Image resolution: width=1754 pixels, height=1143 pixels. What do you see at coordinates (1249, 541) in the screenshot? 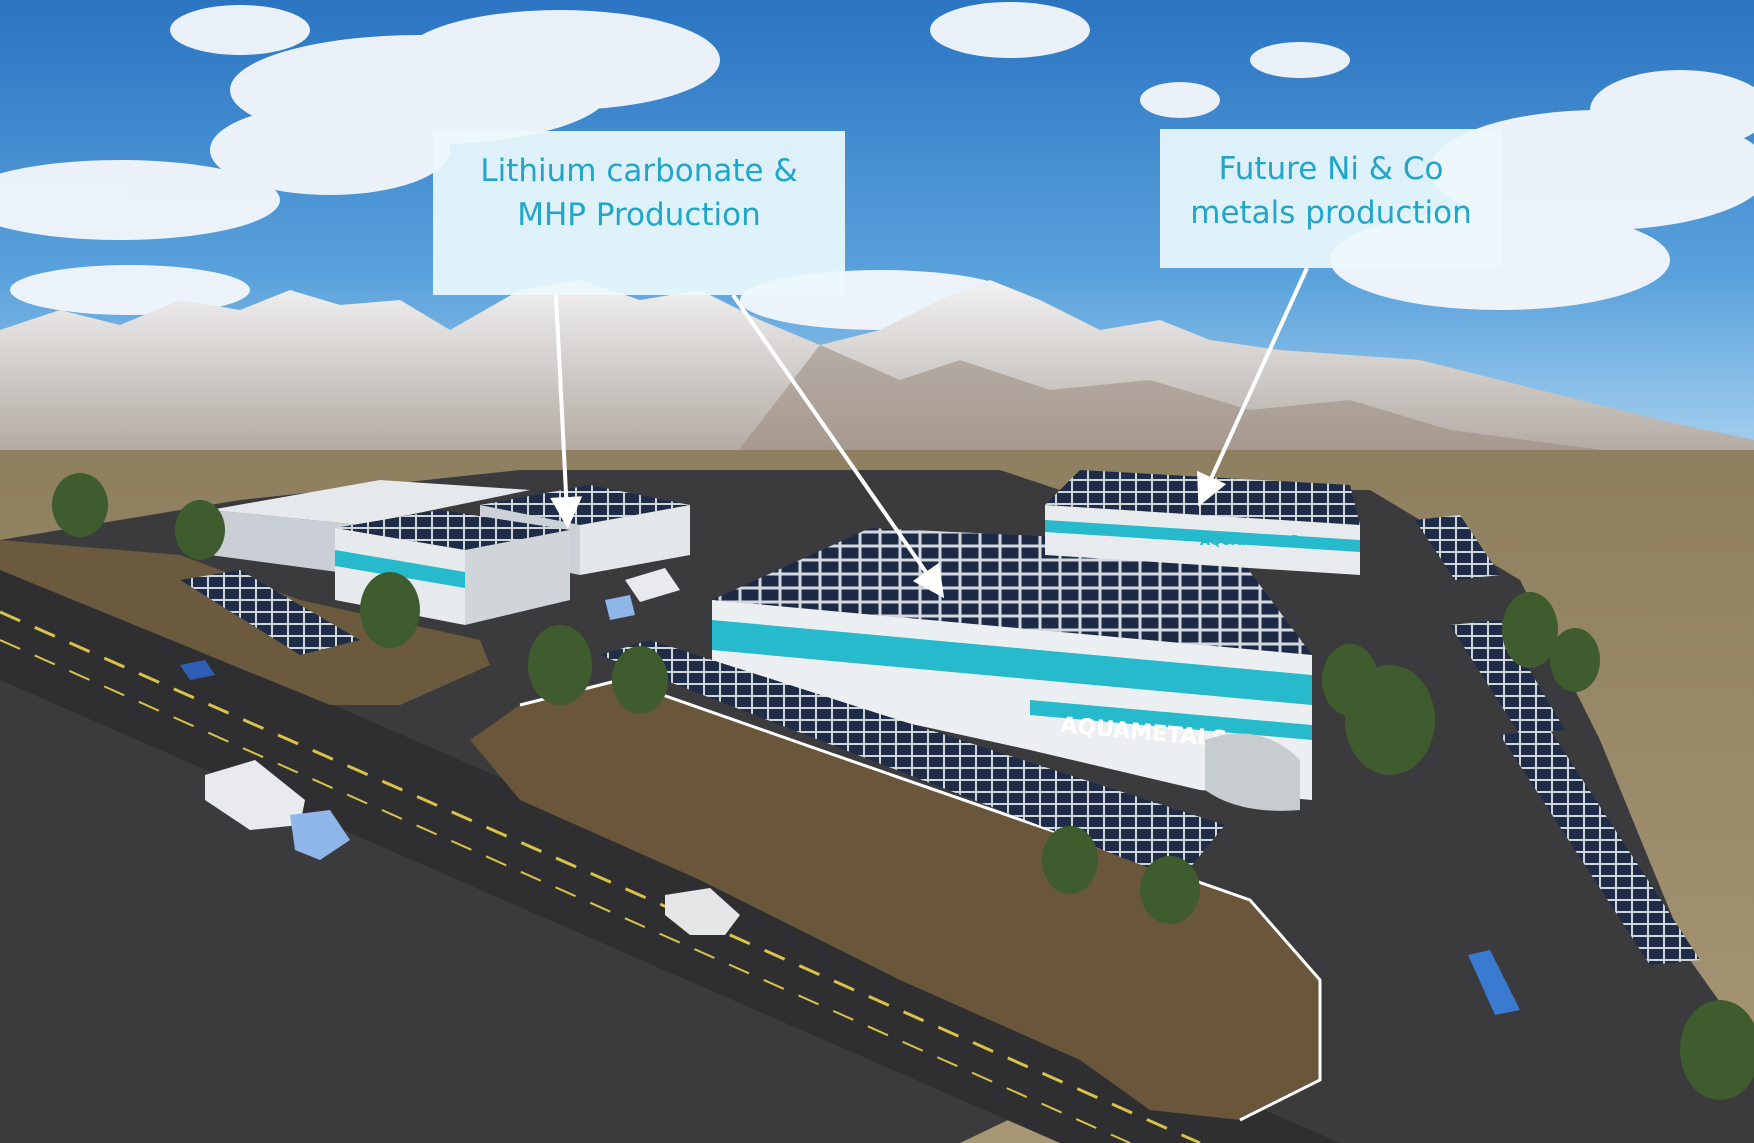
I see `building-logo-back: AQUAMETALS` at bounding box center [1249, 541].